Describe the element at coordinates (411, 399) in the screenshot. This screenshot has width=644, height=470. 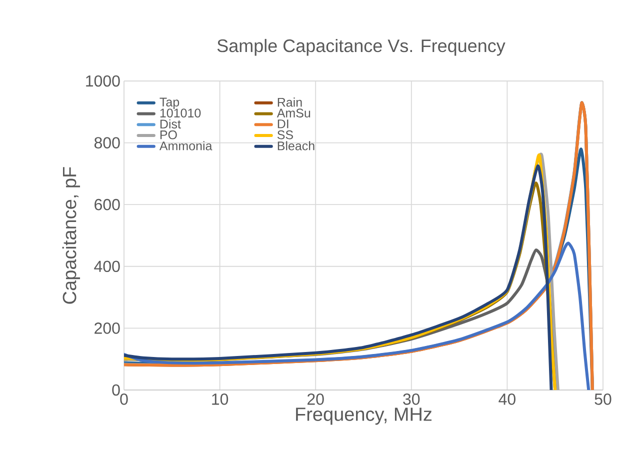
I see `x-tick-label: 30` at that location.